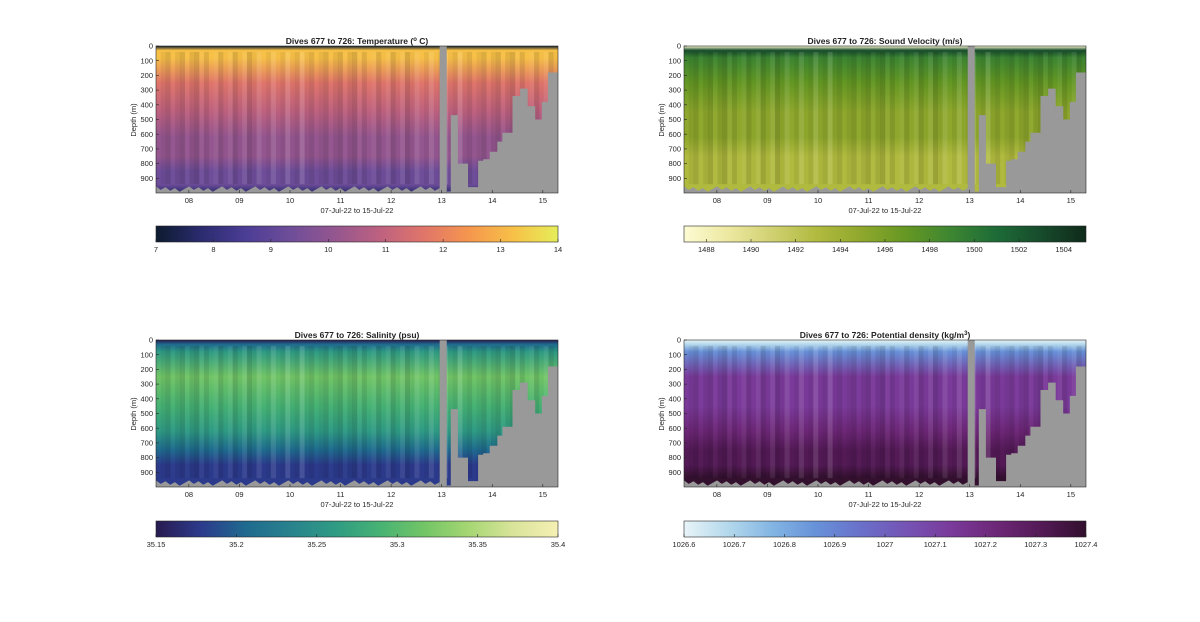 This screenshot has width=1200, height=622. Describe the element at coordinates (674, 75) in the screenshot. I see `sound-velocity-y-tick-label: 200` at that location.